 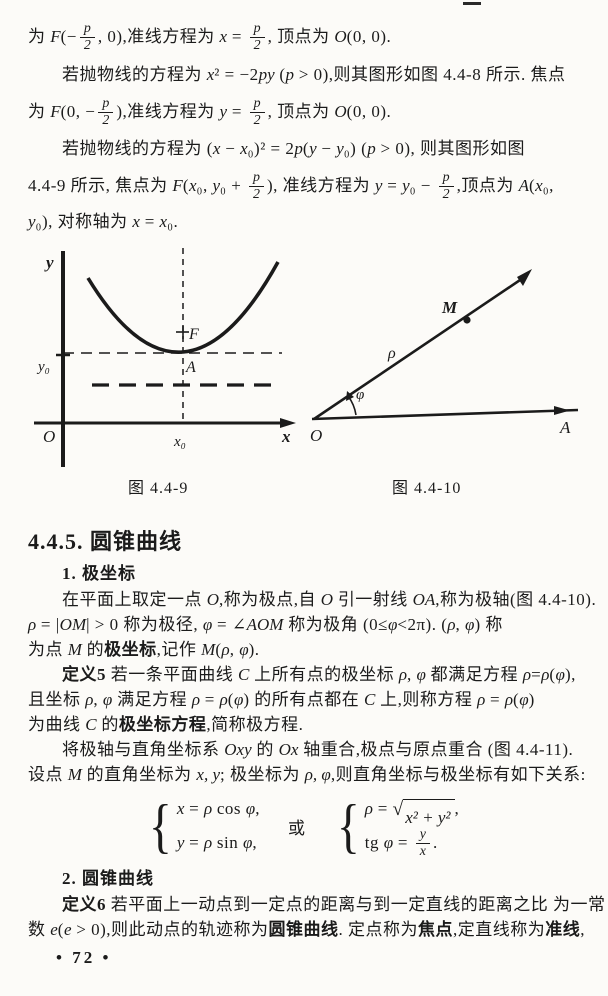 What do you see at coordinates (99, 573) in the screenshot?
I see `subsection-1-heading: 1. 极坐标` at bounding box center [99, 573].